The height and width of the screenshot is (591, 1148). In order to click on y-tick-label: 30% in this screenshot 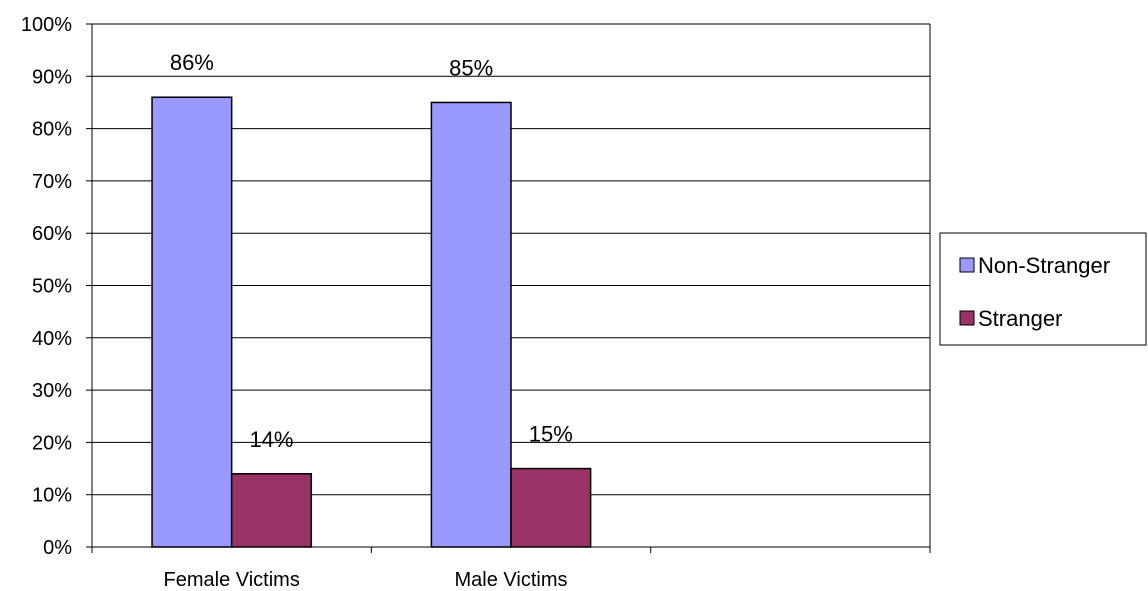, I will do `click(52, 391)`.